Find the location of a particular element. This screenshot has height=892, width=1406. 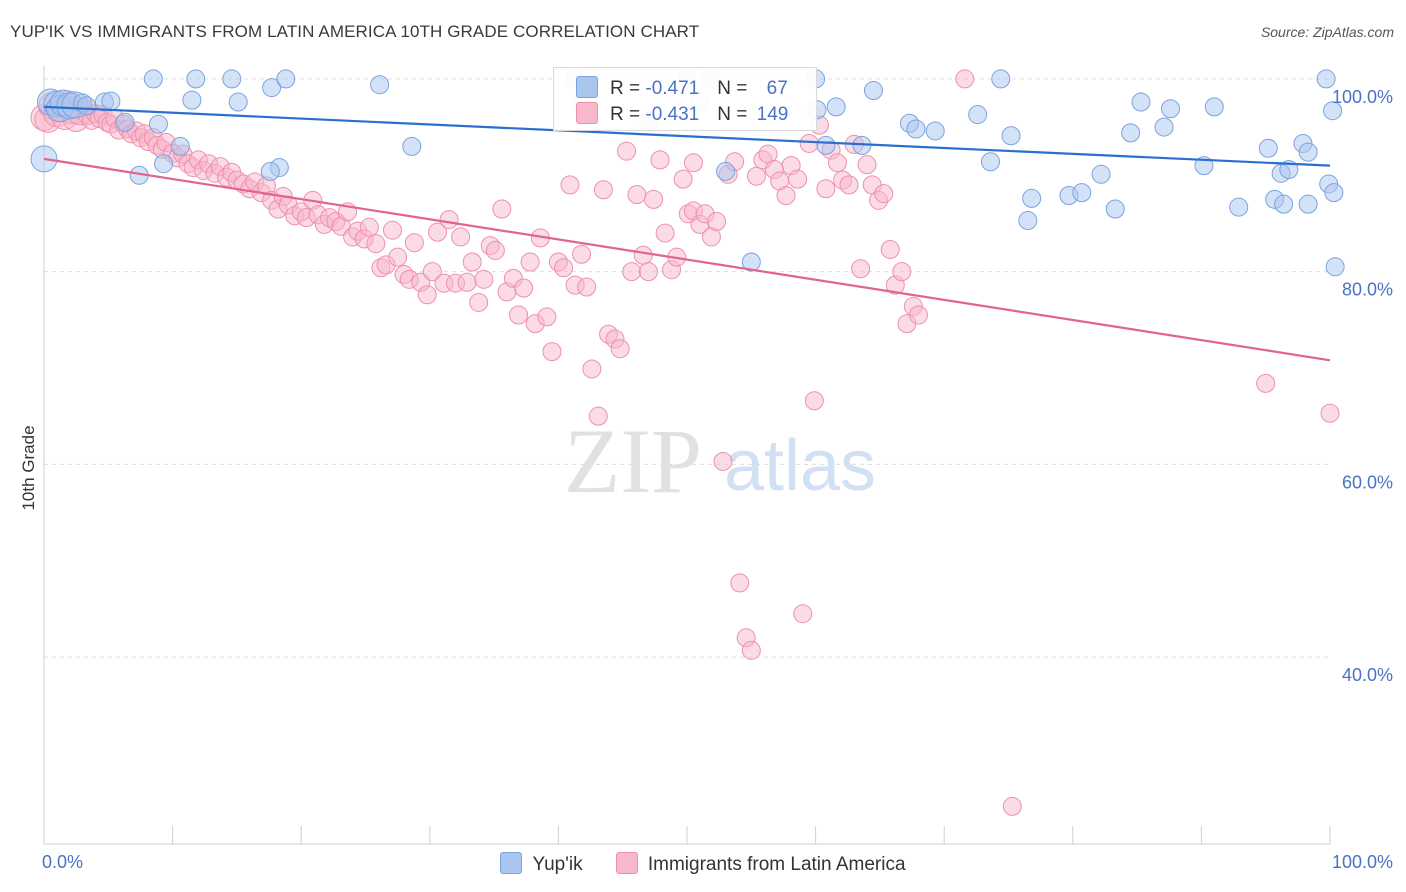

series-legend: Yup'ik Immigrants from Latin America is located at coordinates (703, 864).